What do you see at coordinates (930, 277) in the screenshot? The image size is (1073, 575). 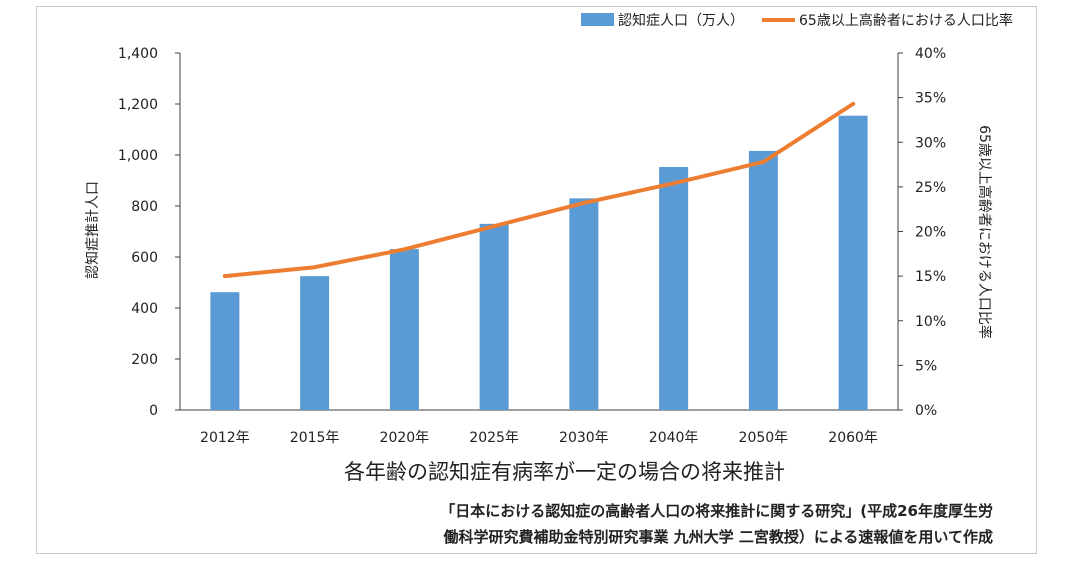 I see `right-tick-label: 15%` at bounding box center [930, 277].